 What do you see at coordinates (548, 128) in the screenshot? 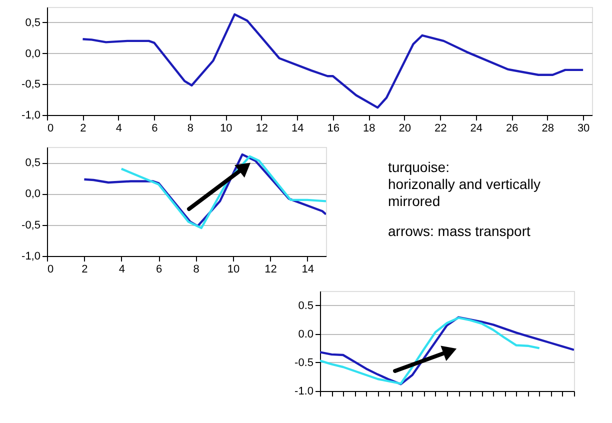
I see `x-tick-label: 28` at bounding box center [548, 128].